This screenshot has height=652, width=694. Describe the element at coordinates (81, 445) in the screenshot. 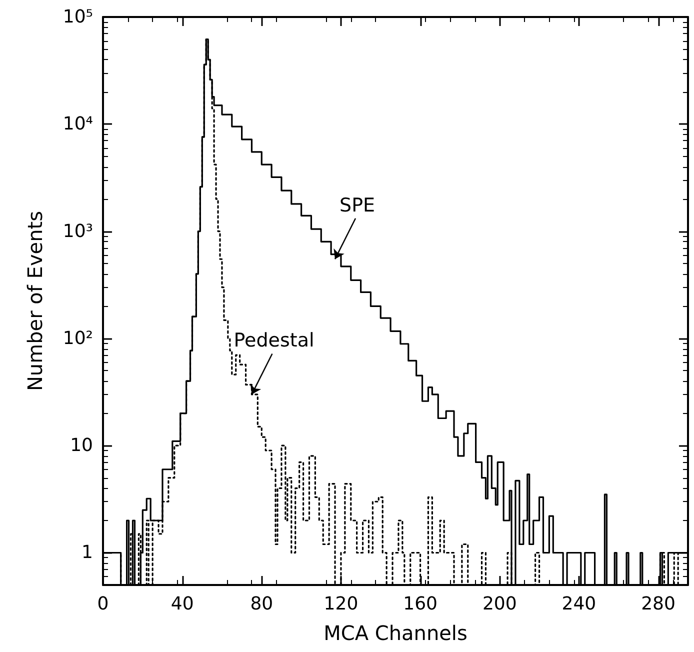

I see `y-tick-label: 10` at that location.